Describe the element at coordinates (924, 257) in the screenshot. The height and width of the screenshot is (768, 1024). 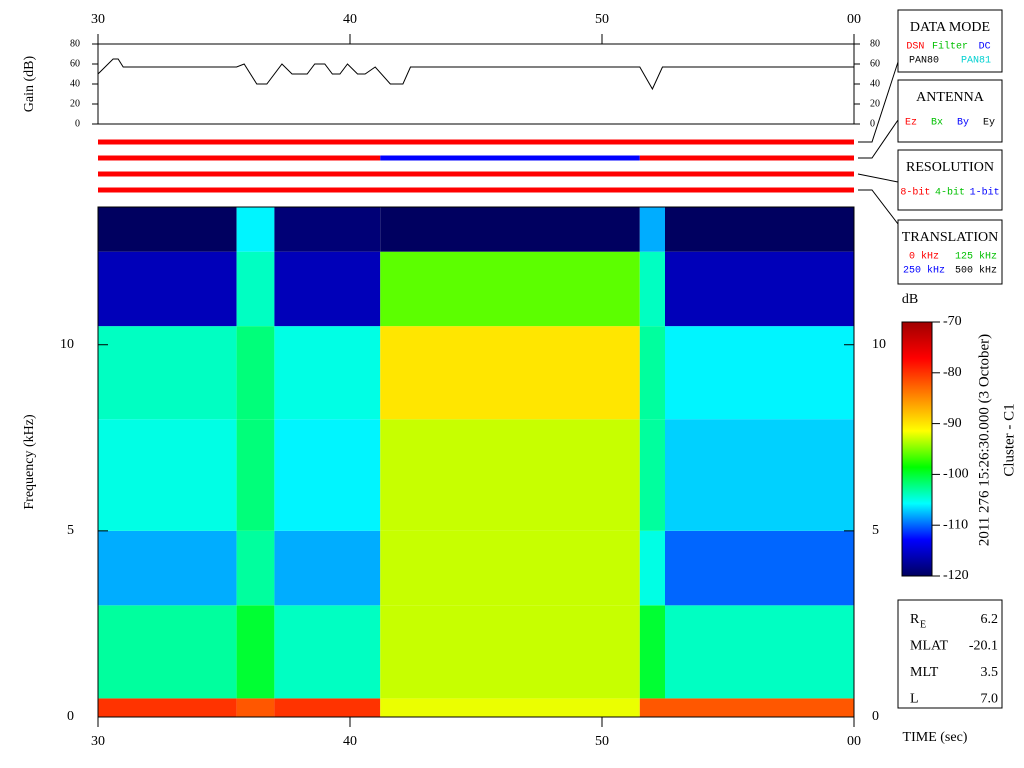
I see `legend-entry: 0 kHz` at that location.